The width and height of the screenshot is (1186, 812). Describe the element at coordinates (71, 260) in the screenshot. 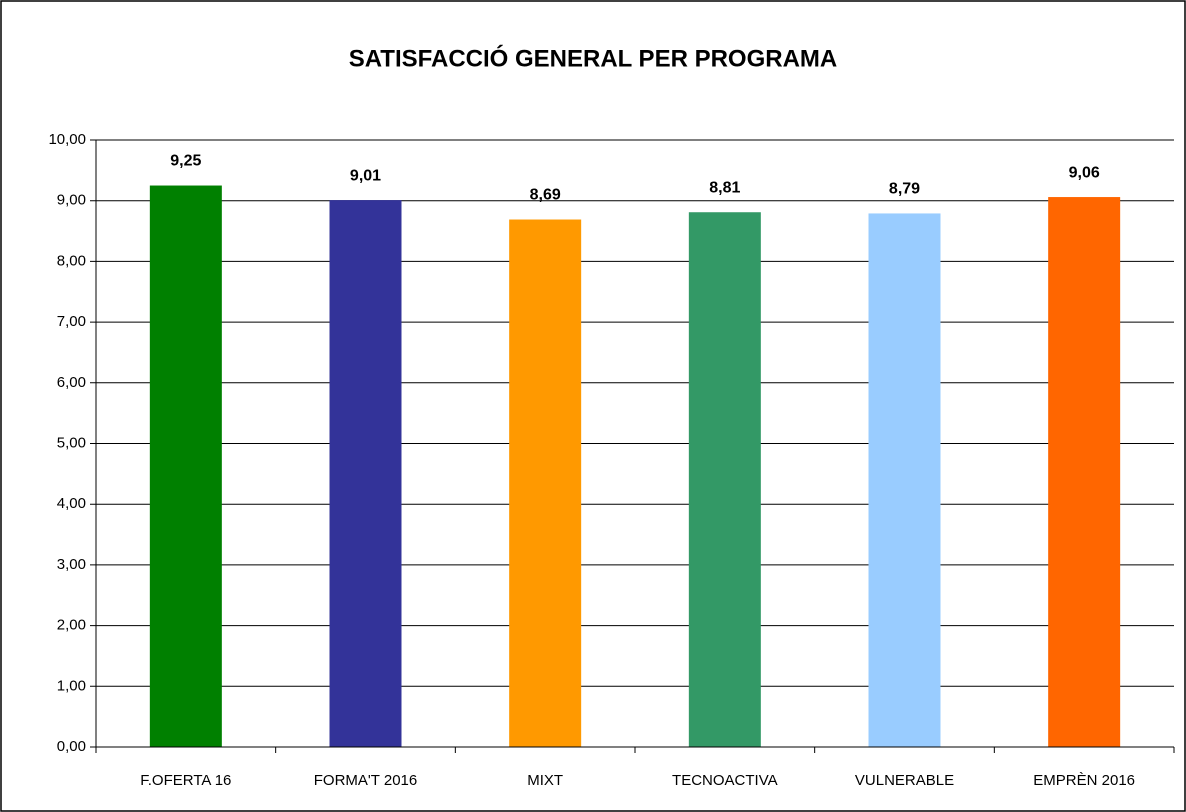

I see `y-tick-label: 8,00` at that location.